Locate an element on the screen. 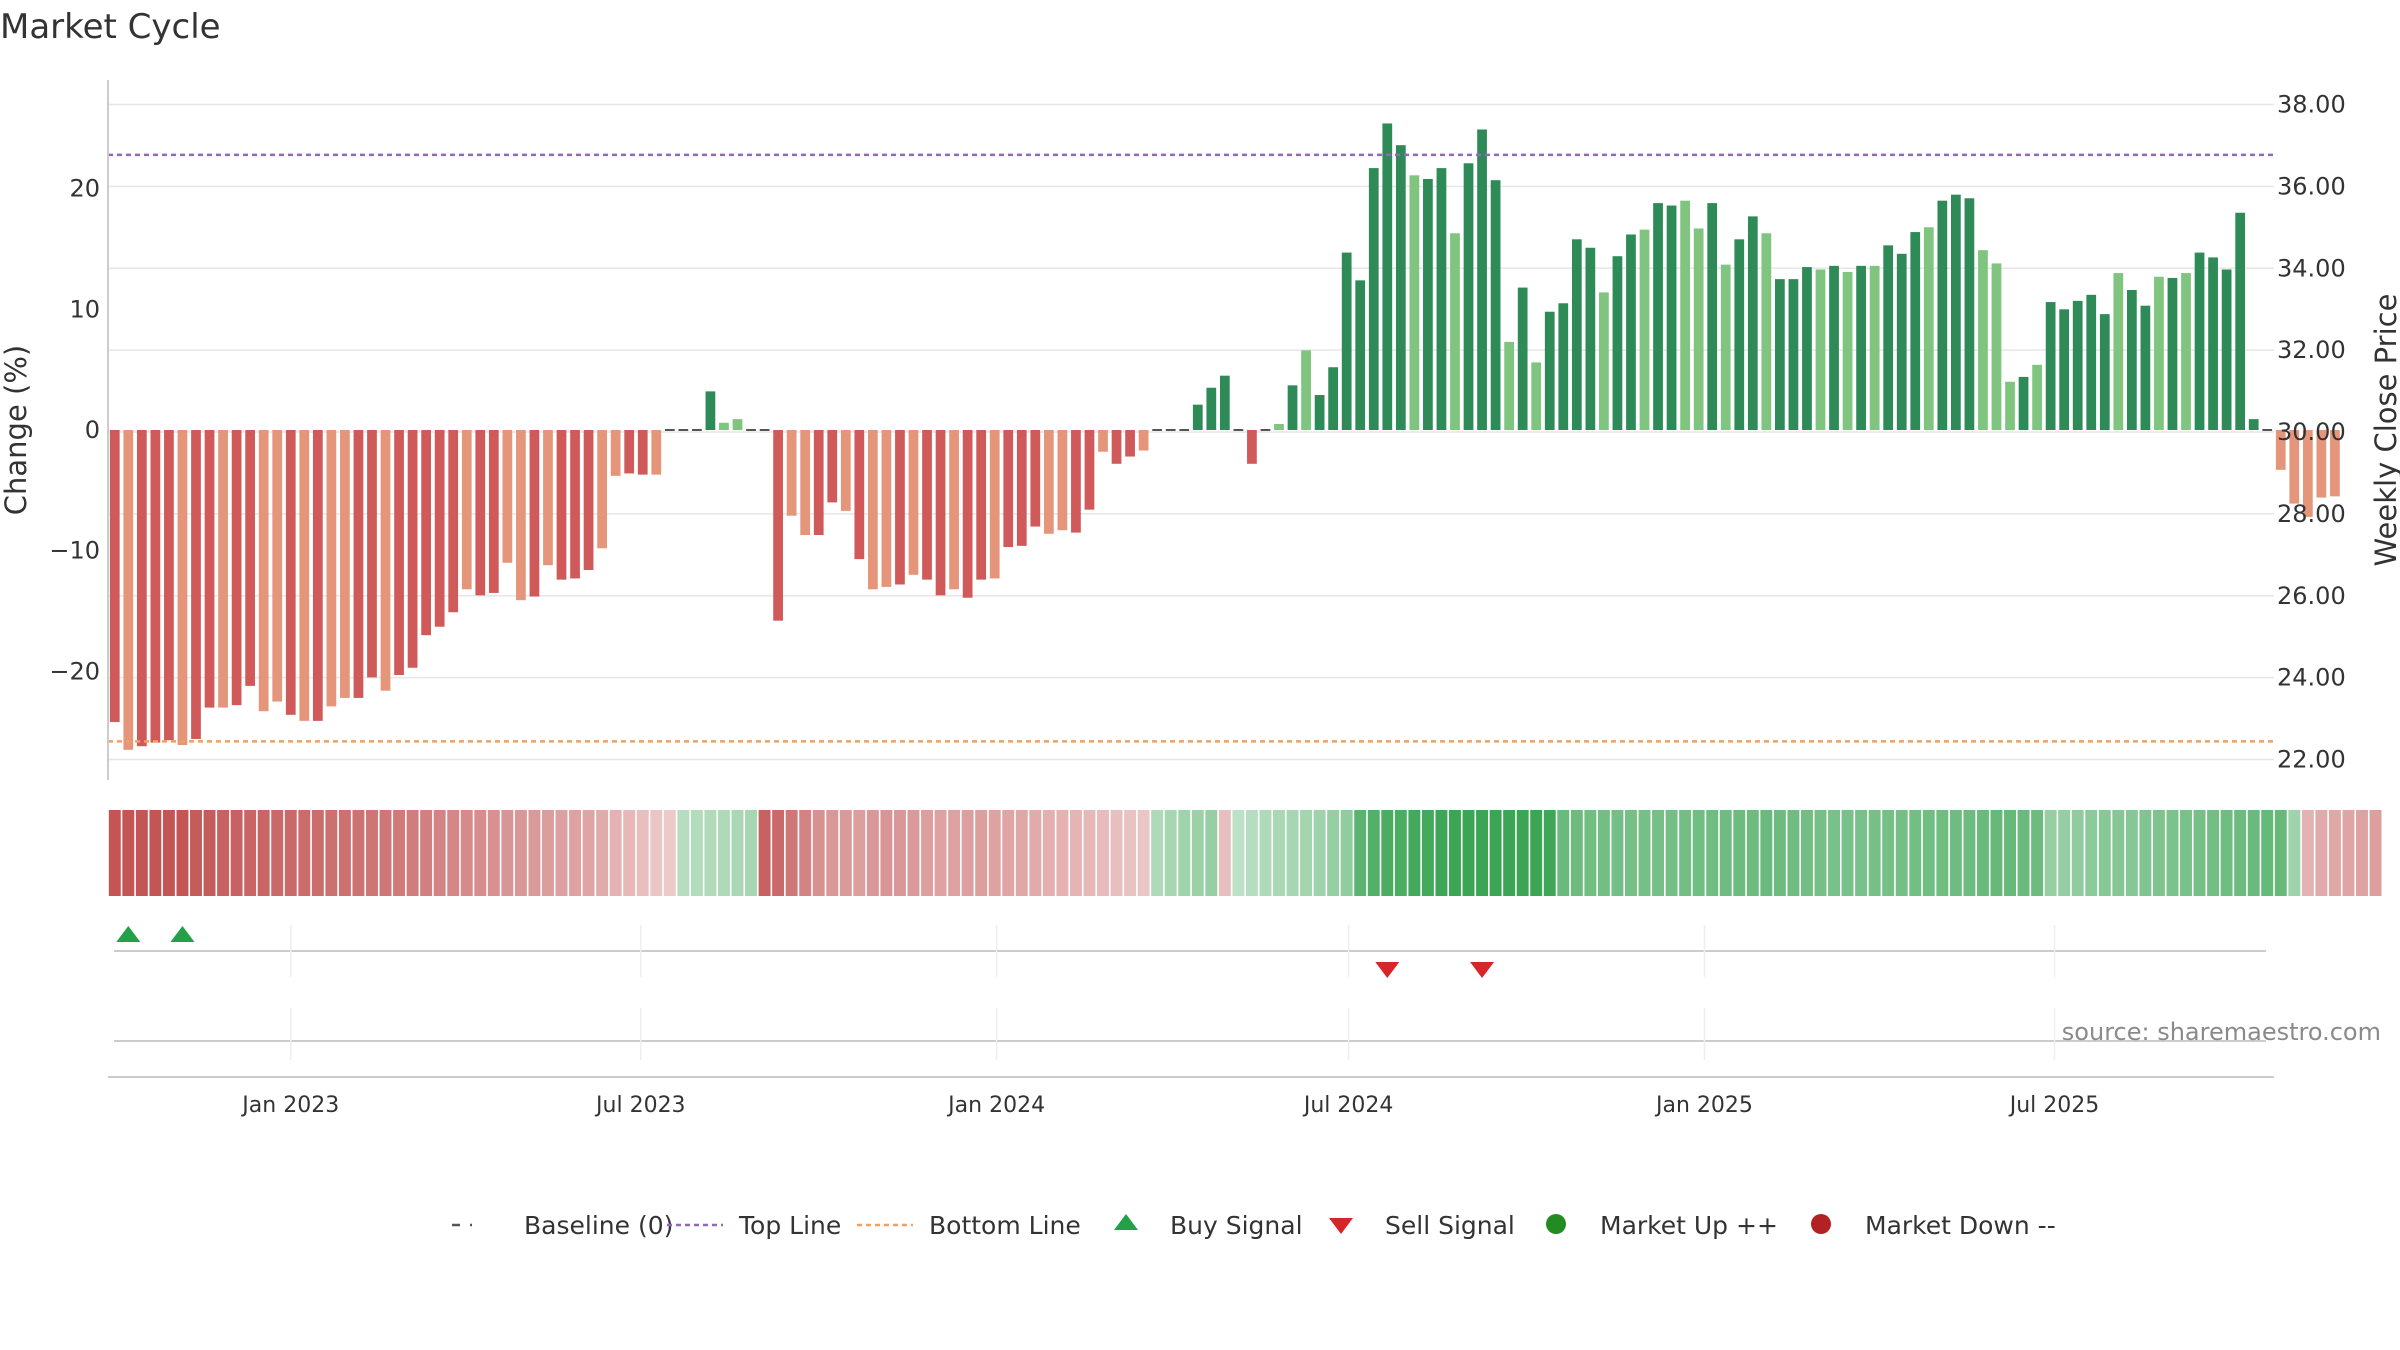  x-tick-label: Jan 2023 is located at coordinates (289, 1105).